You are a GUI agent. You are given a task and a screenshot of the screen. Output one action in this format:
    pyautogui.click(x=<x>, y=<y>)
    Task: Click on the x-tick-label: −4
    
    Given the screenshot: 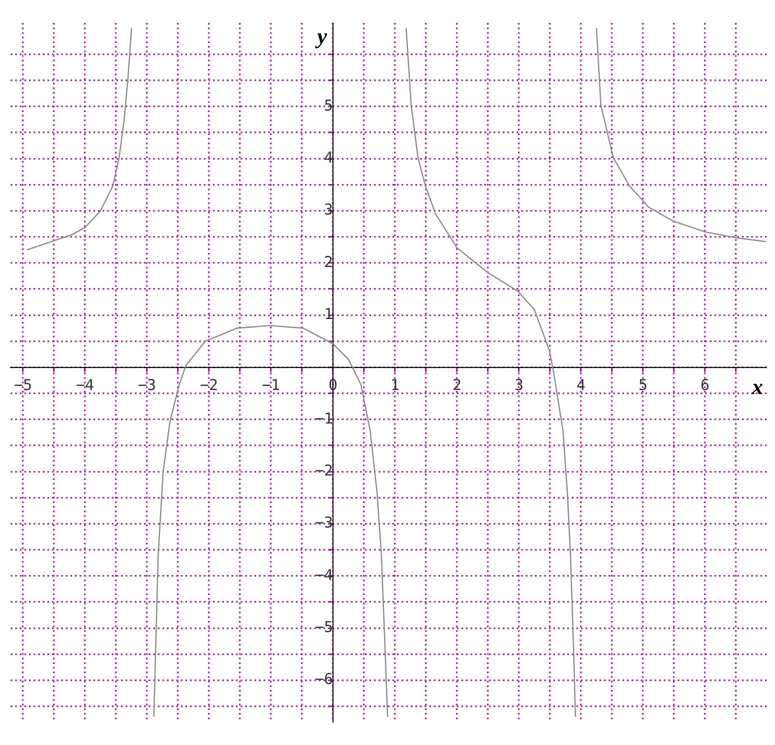 What is the action you would take?
    pyautogui.click(x=85, y=385)
    